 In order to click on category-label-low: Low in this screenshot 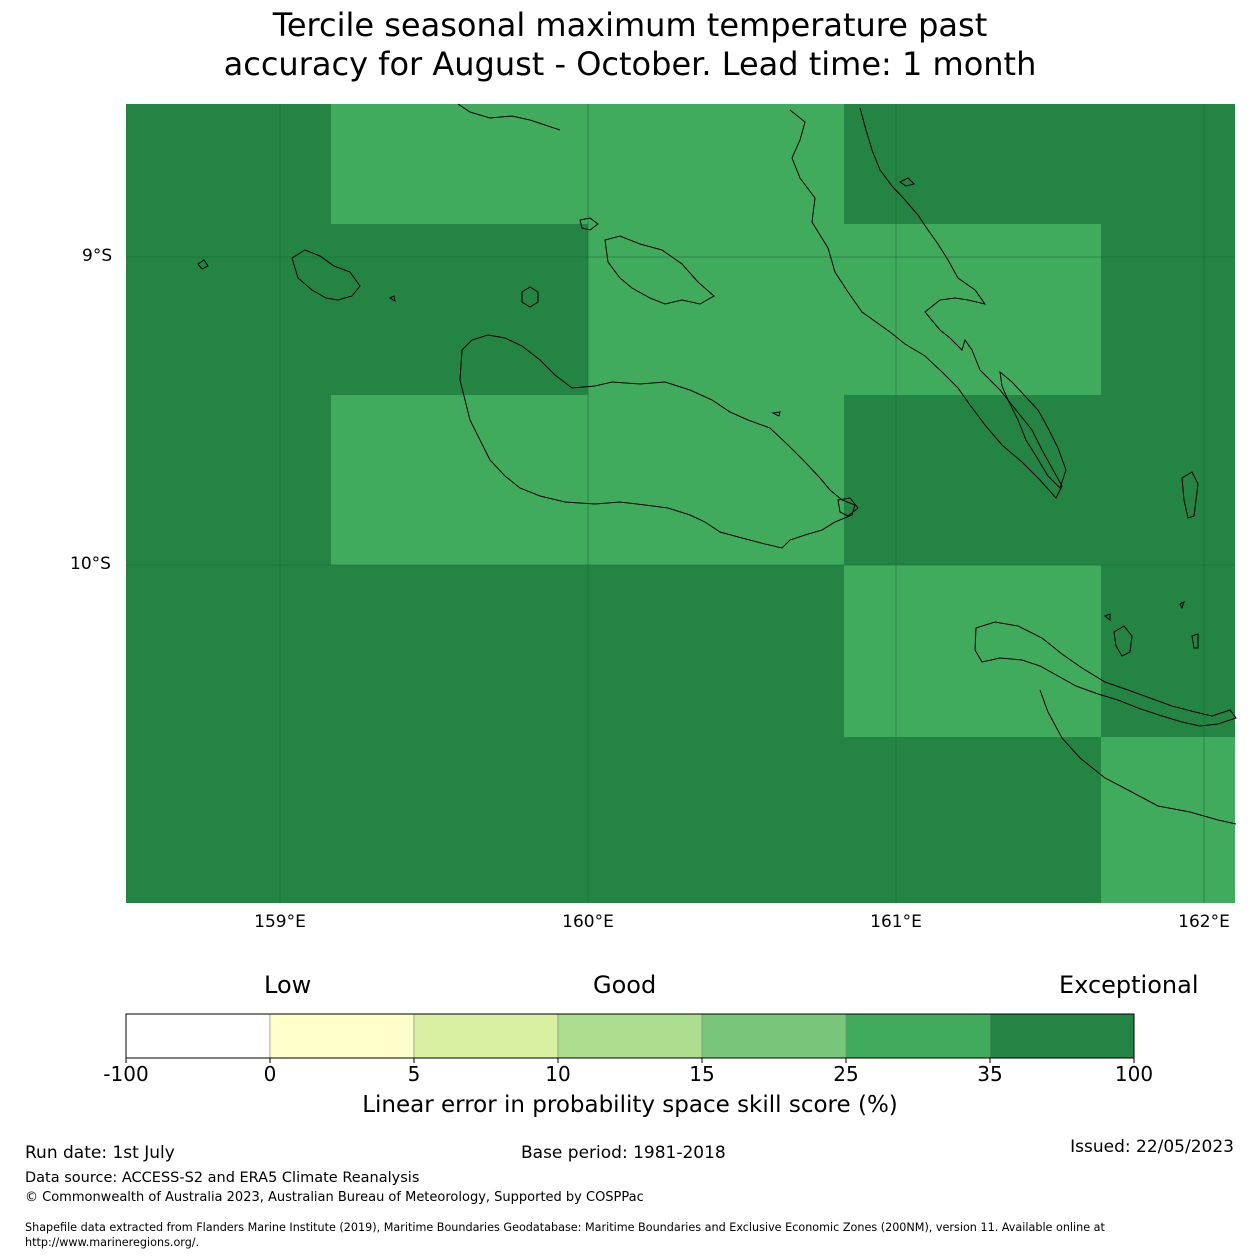, I will do `click(288, 985)`.